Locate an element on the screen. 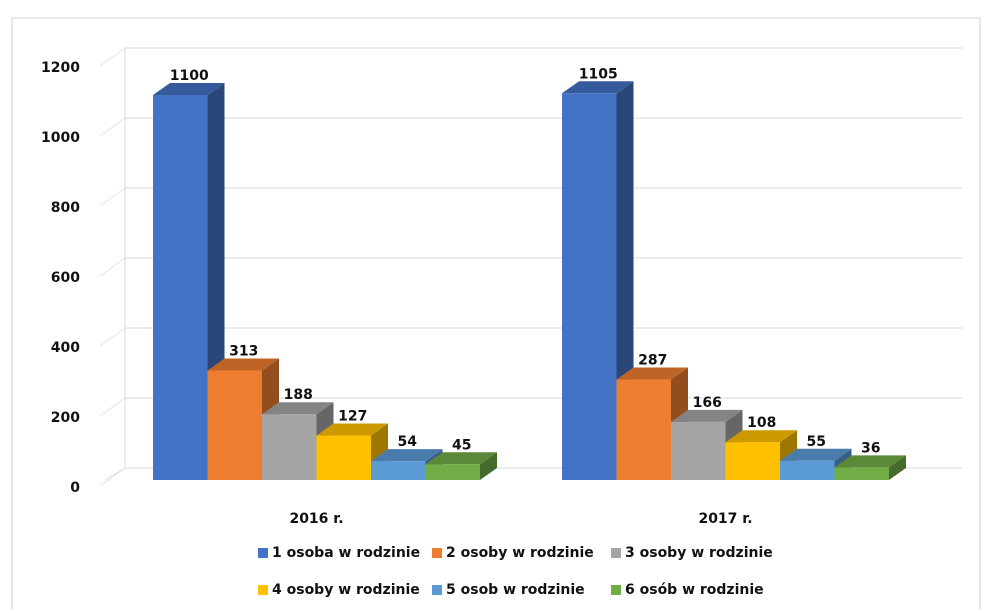 This screenshot has height=614, width=994. data-label: 108 is located at coordinates (761, 423).